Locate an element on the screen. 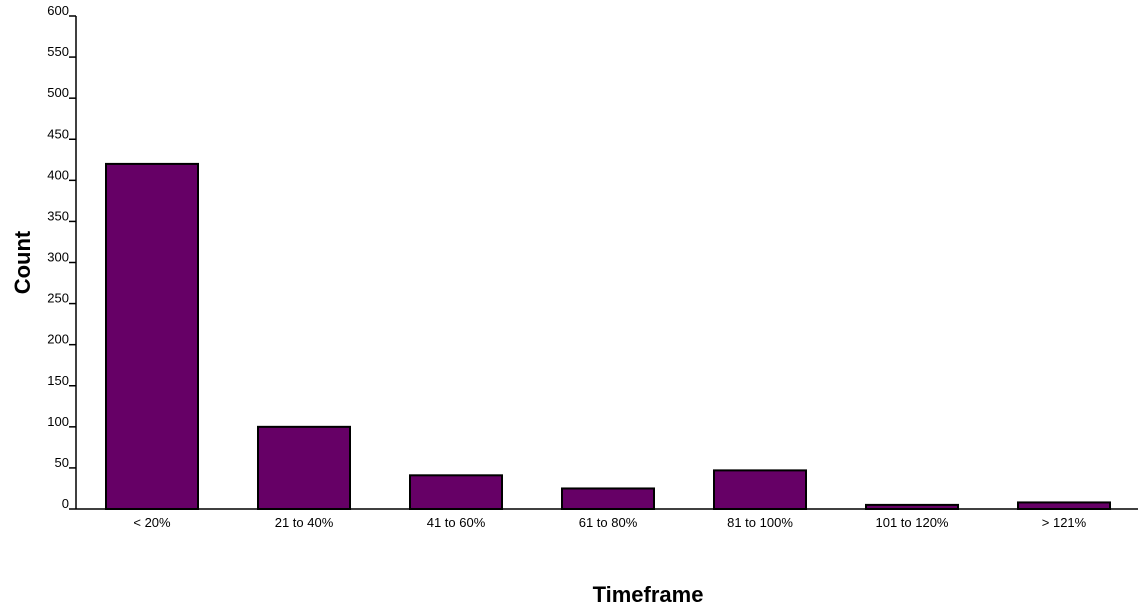 Image resolution: width=1140 pixels, height=607 pixels. y-ticks-group: 0 50 100 150 200 250 300 350 400 450 500 550 600 is located at coordinates (61, 257).